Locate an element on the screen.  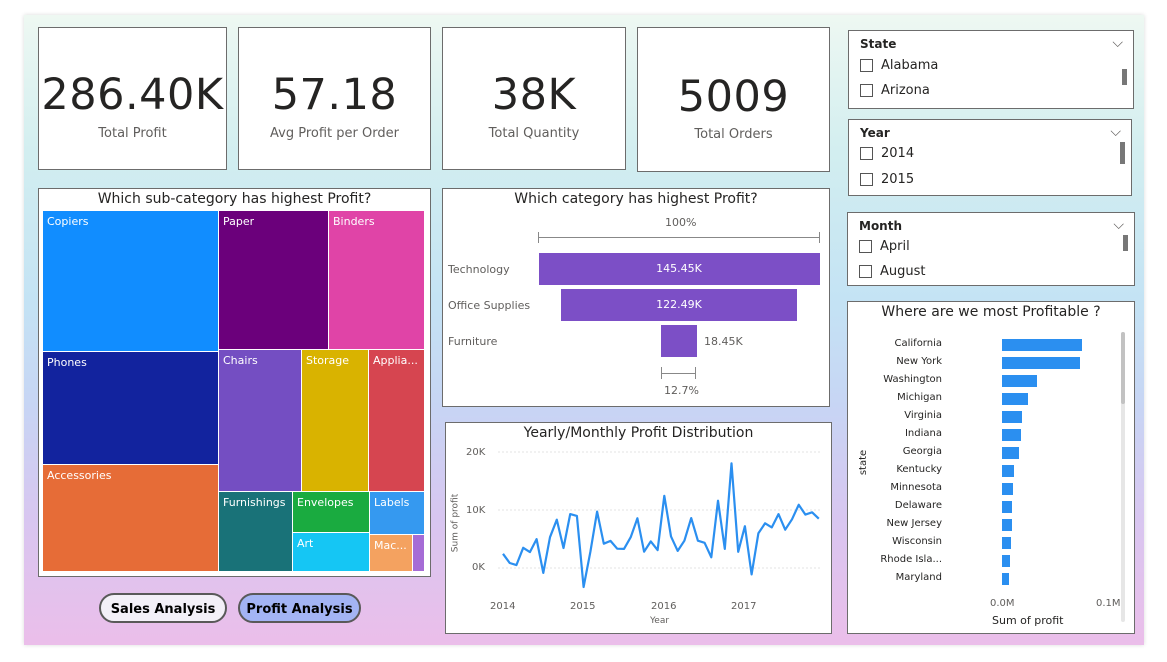
funnel-bottom-bracket-right is located at coordinates (695, 373).